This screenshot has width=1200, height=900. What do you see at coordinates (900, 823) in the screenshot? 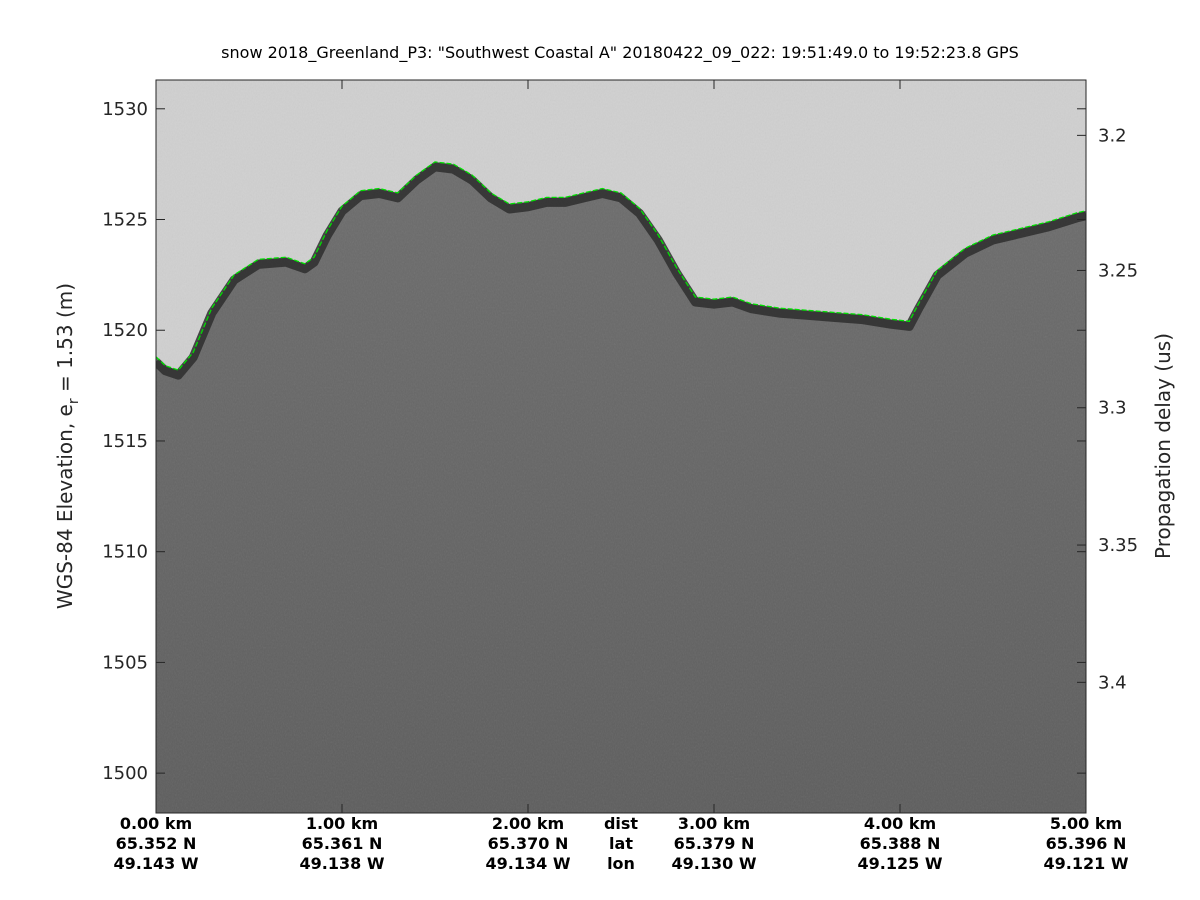
I see `x-tick-dist-label: 4.00 km` at bounding box center [900, 823].